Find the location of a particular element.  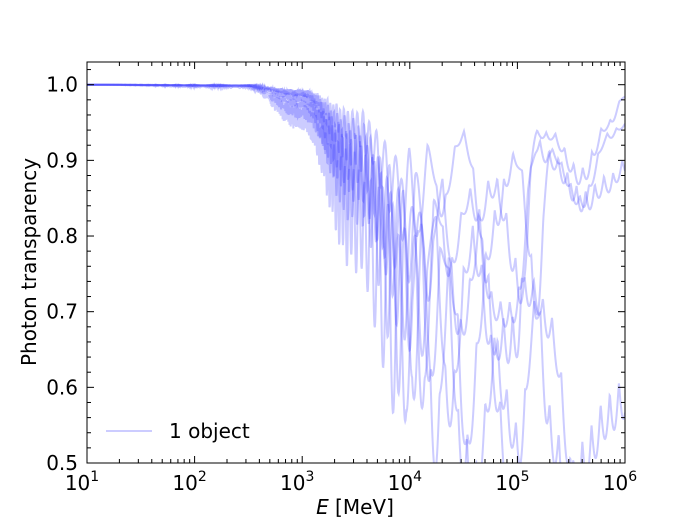

x-tick-label: 10² is located at coordinates (189, 482).